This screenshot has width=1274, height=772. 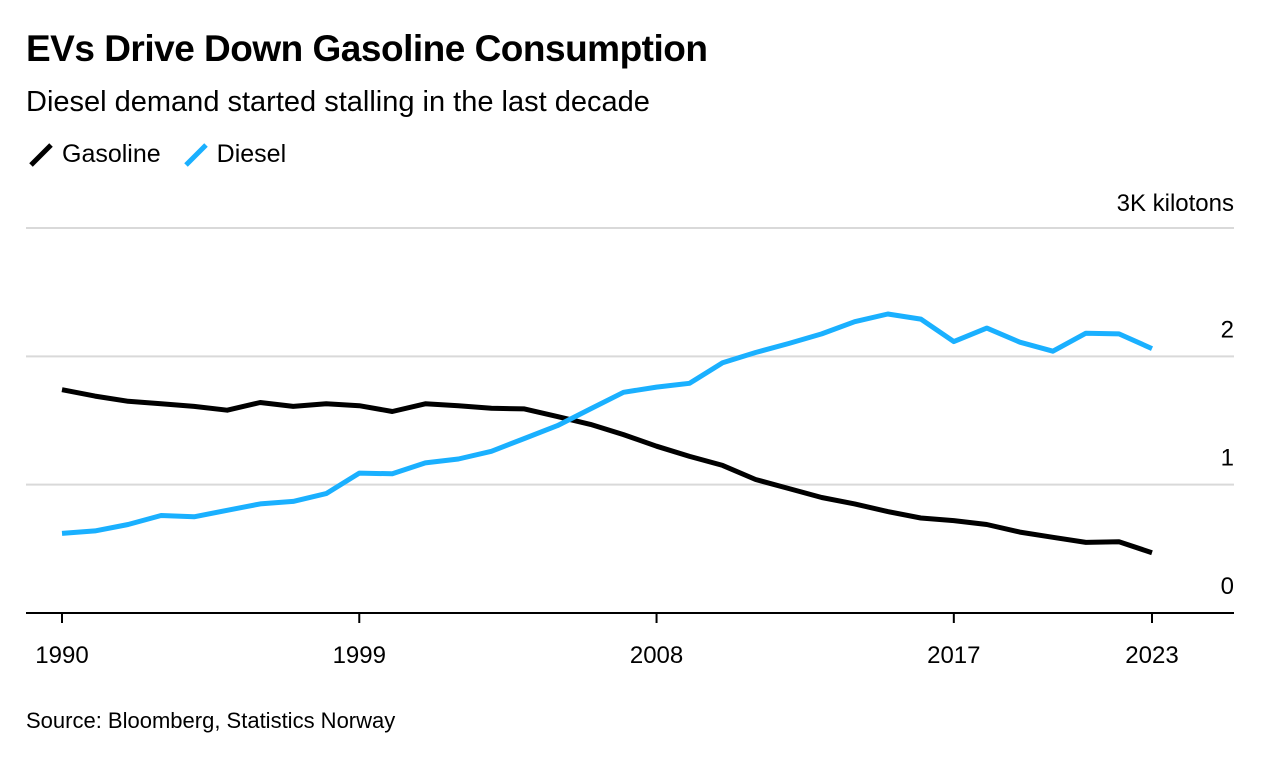 What do you see at coordinates (607, 641) in the screenshot?
I see `x-axis-ticks: 1990 1999 2008 2017 2023` at bounding box center [607, 641].